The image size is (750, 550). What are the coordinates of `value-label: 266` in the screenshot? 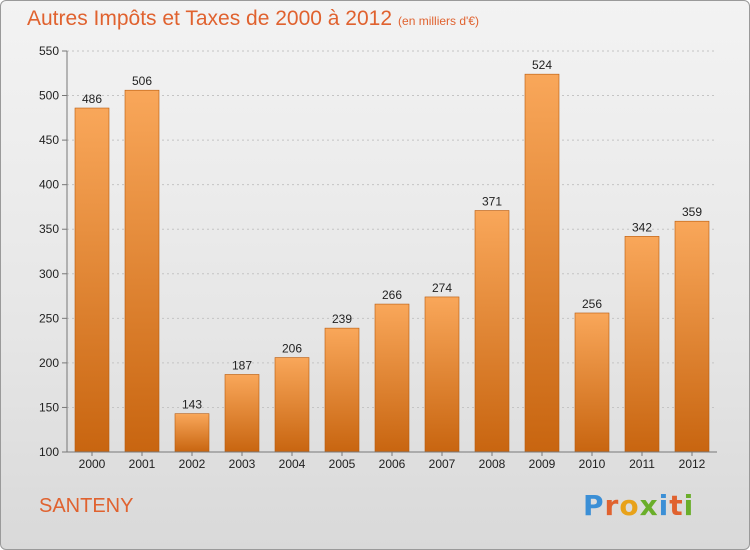 It's located at (392, 295).